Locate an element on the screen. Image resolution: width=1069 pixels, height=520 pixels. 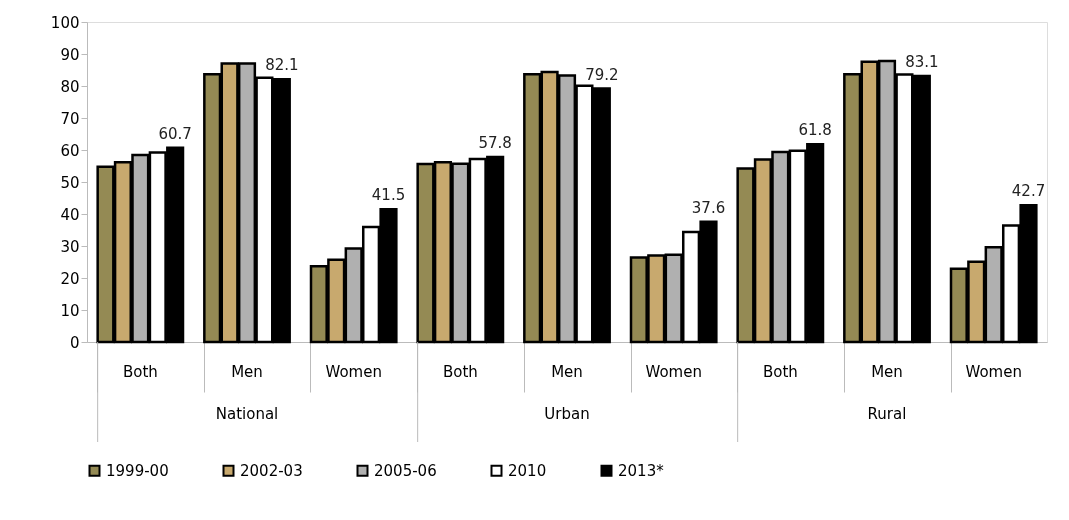
y-tick-label: 80 is located at coordinates (70, 86).